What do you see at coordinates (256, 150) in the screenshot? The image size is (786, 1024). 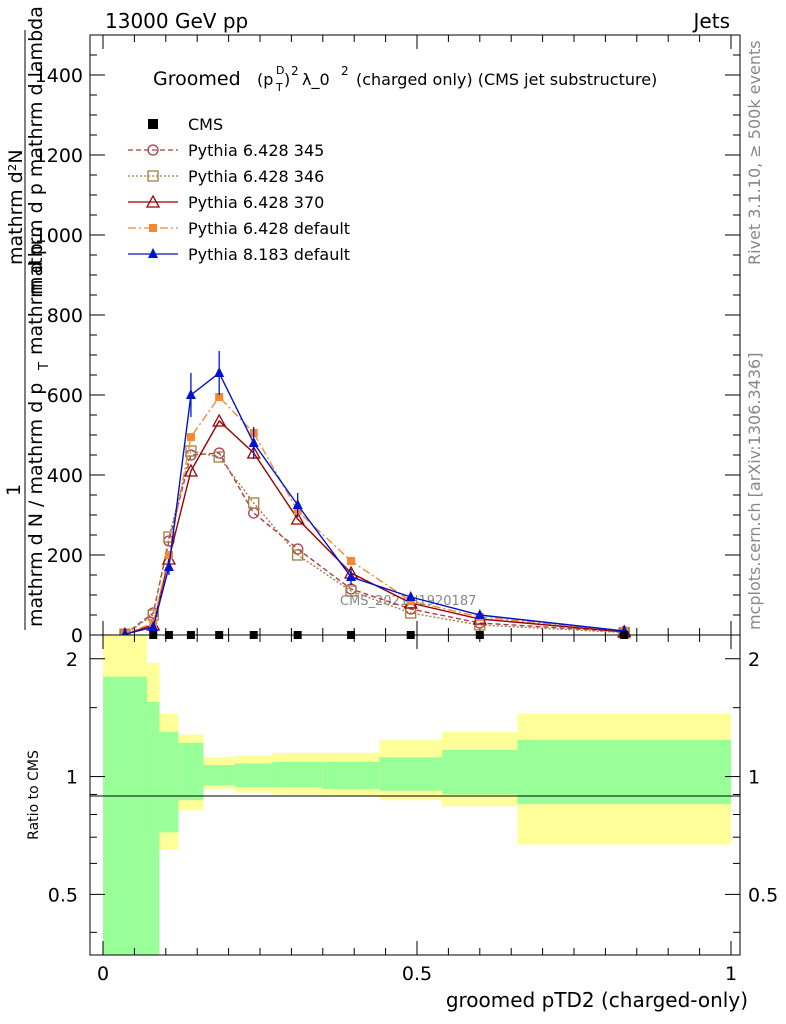 I see `legend-label: Pythia 6.428 345` at bounding box center [256, 150].